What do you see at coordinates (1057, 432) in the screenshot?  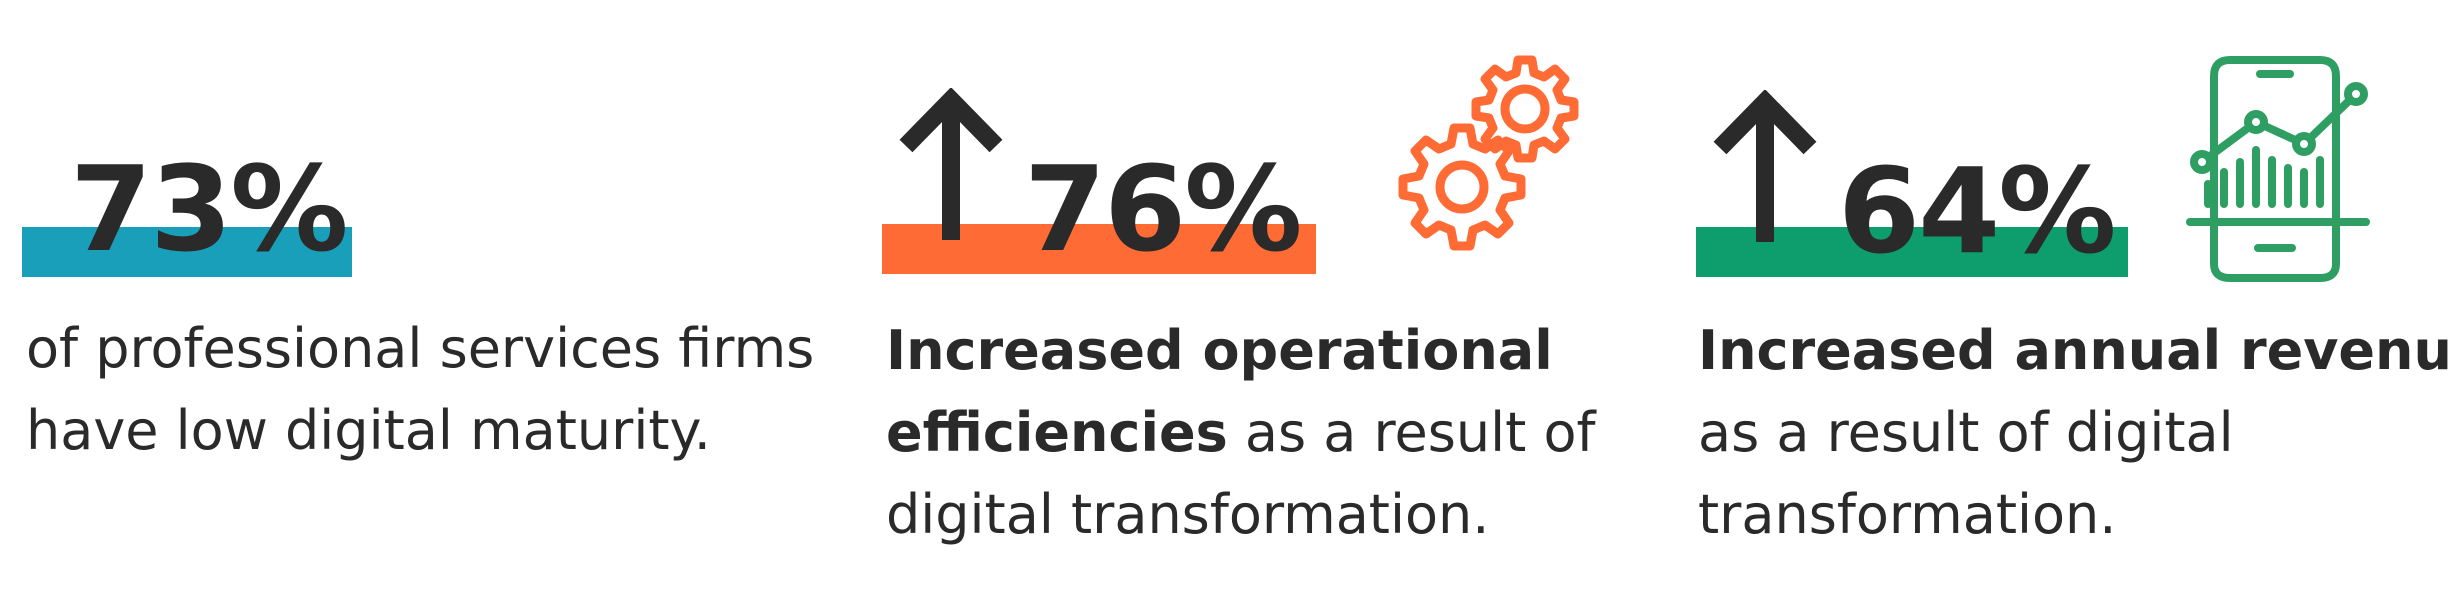 I see `description-bold: efficiencies` at bounding box center [1057, 432].